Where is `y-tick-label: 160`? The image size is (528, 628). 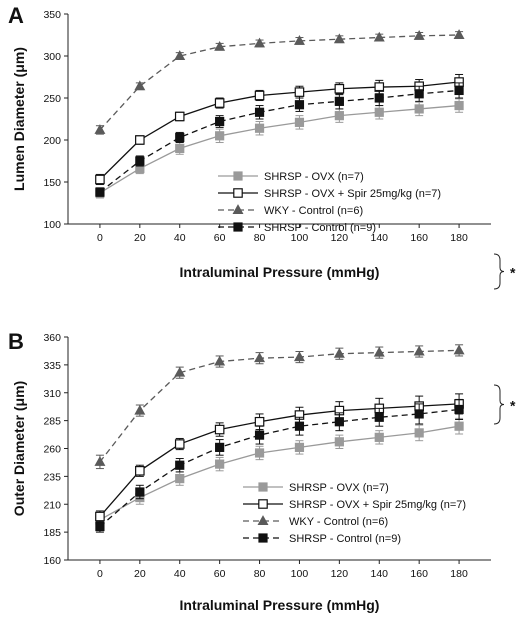
y-tick-label: 160 is located at coordinates (52, 561).